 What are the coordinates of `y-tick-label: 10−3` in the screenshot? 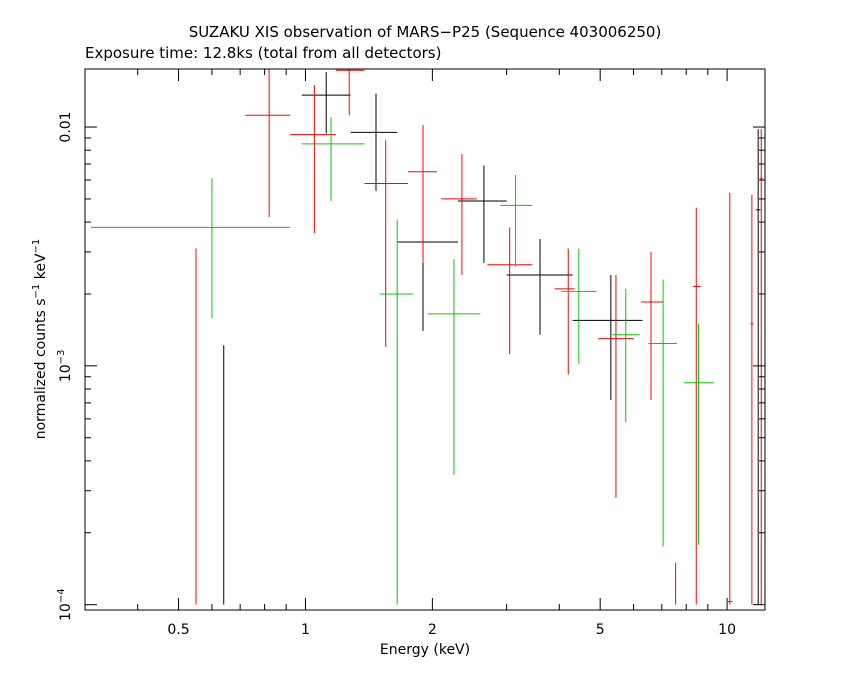 It's located at (65, 366).